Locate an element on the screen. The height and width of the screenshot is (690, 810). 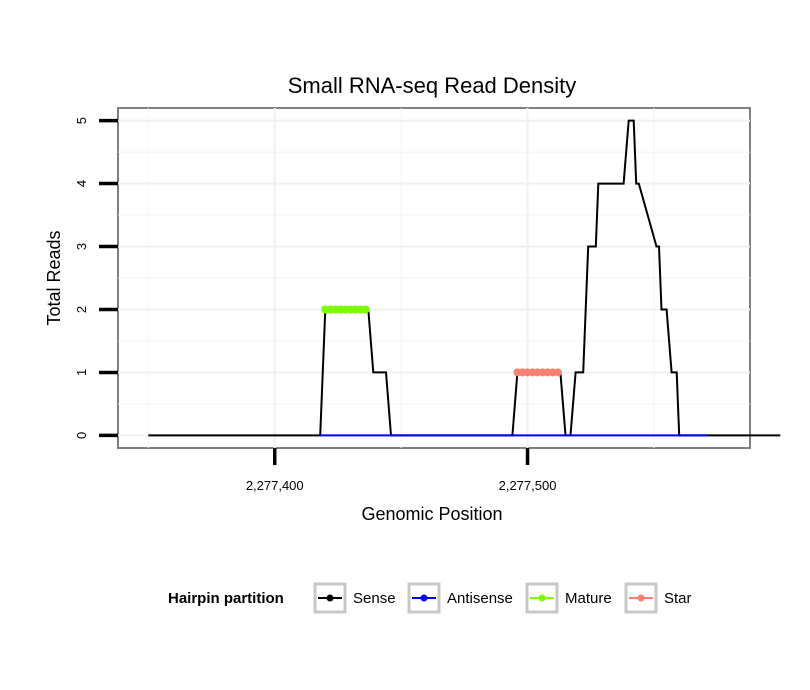
legend-item-mature: Mature is located at coordinates (568, 598).